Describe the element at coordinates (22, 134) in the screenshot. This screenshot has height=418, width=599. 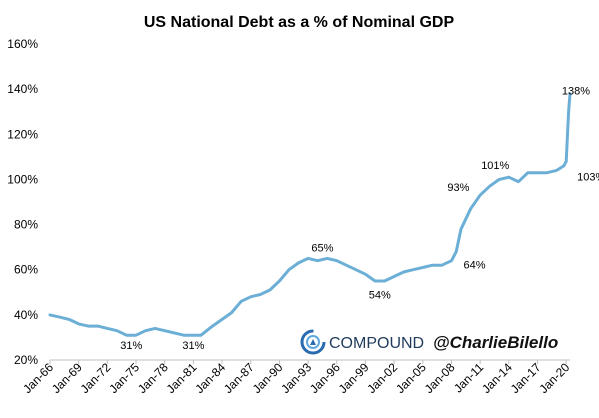
I see `y-tick-label: 120%` at that location.